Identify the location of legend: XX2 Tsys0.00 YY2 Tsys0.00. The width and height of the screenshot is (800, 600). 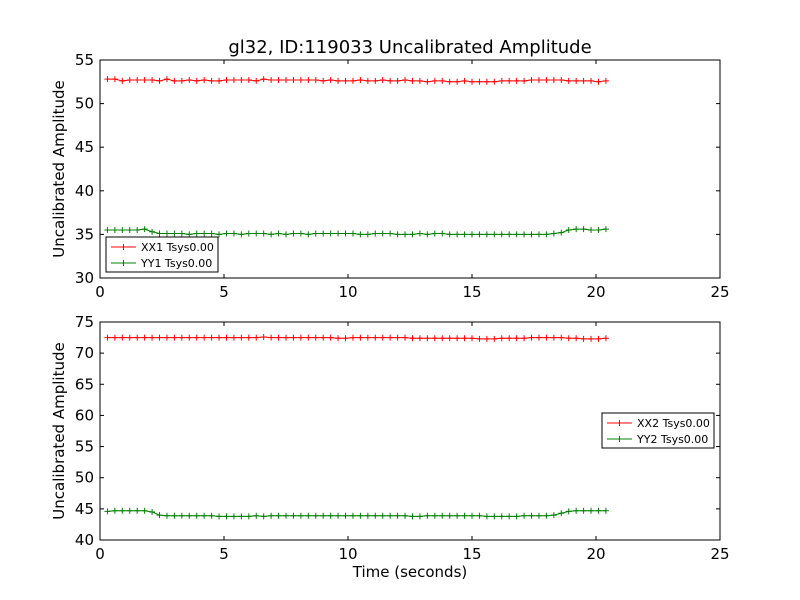
(658, 430).